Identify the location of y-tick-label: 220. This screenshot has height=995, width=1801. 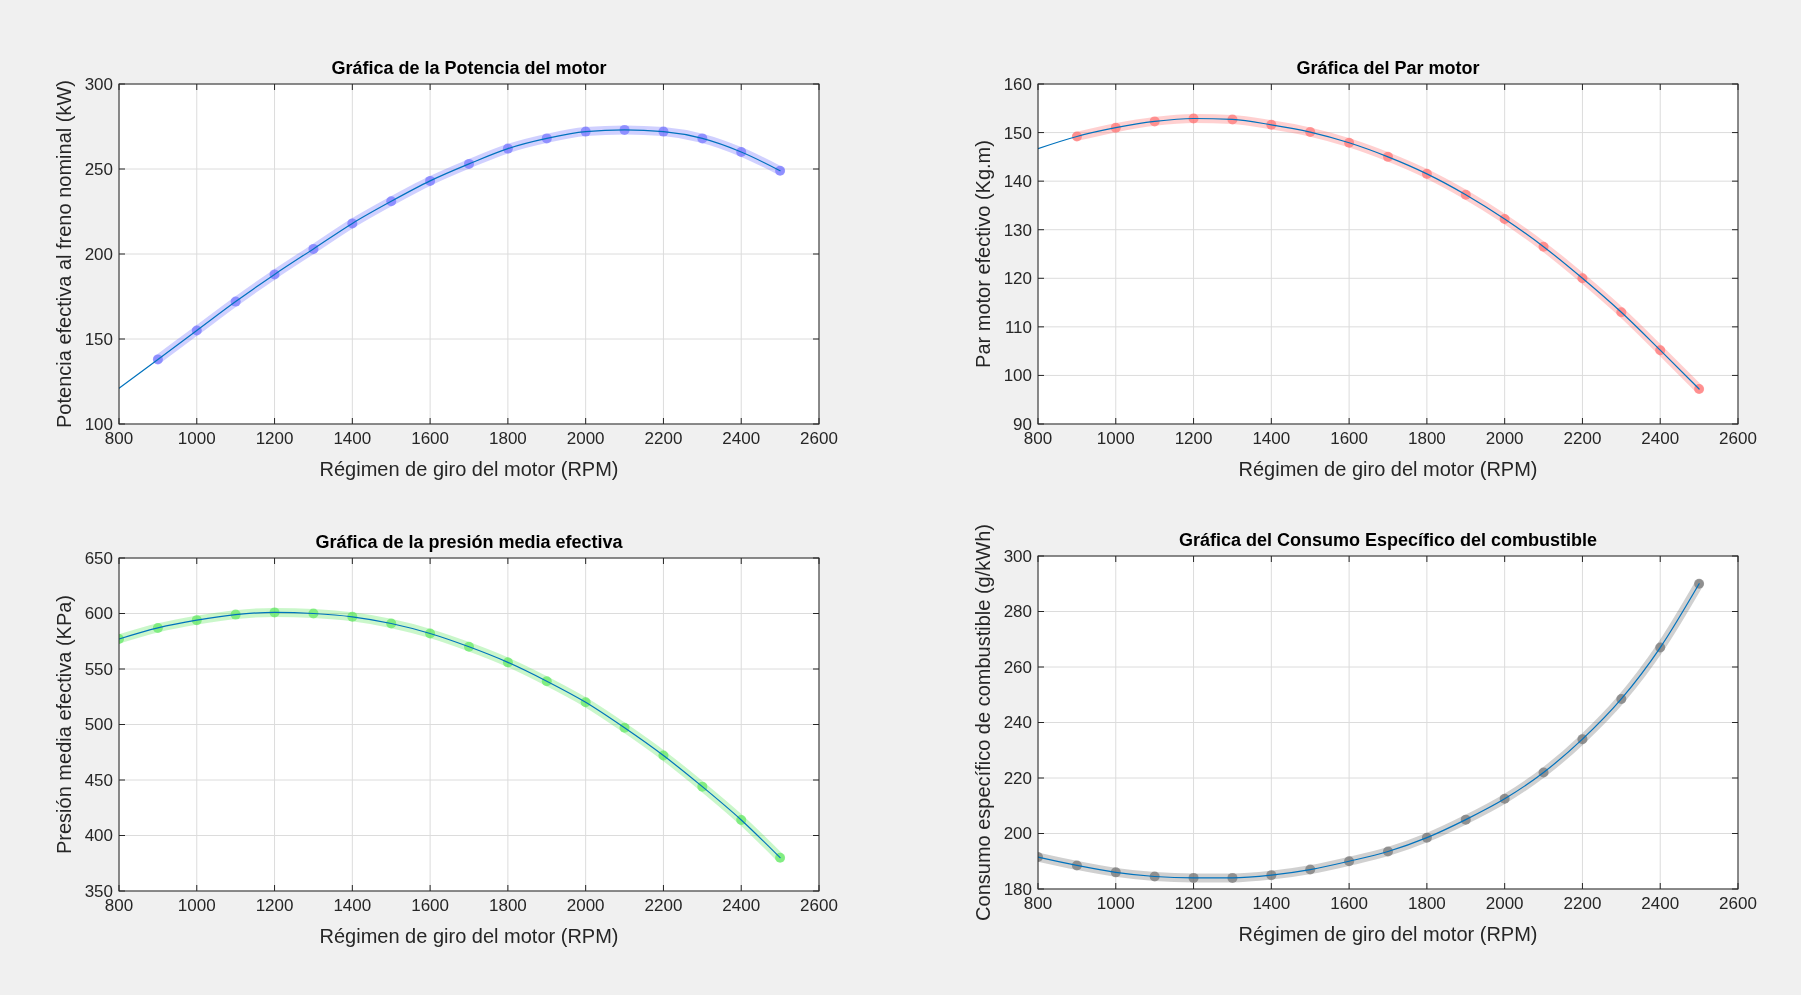
(1017, 778).